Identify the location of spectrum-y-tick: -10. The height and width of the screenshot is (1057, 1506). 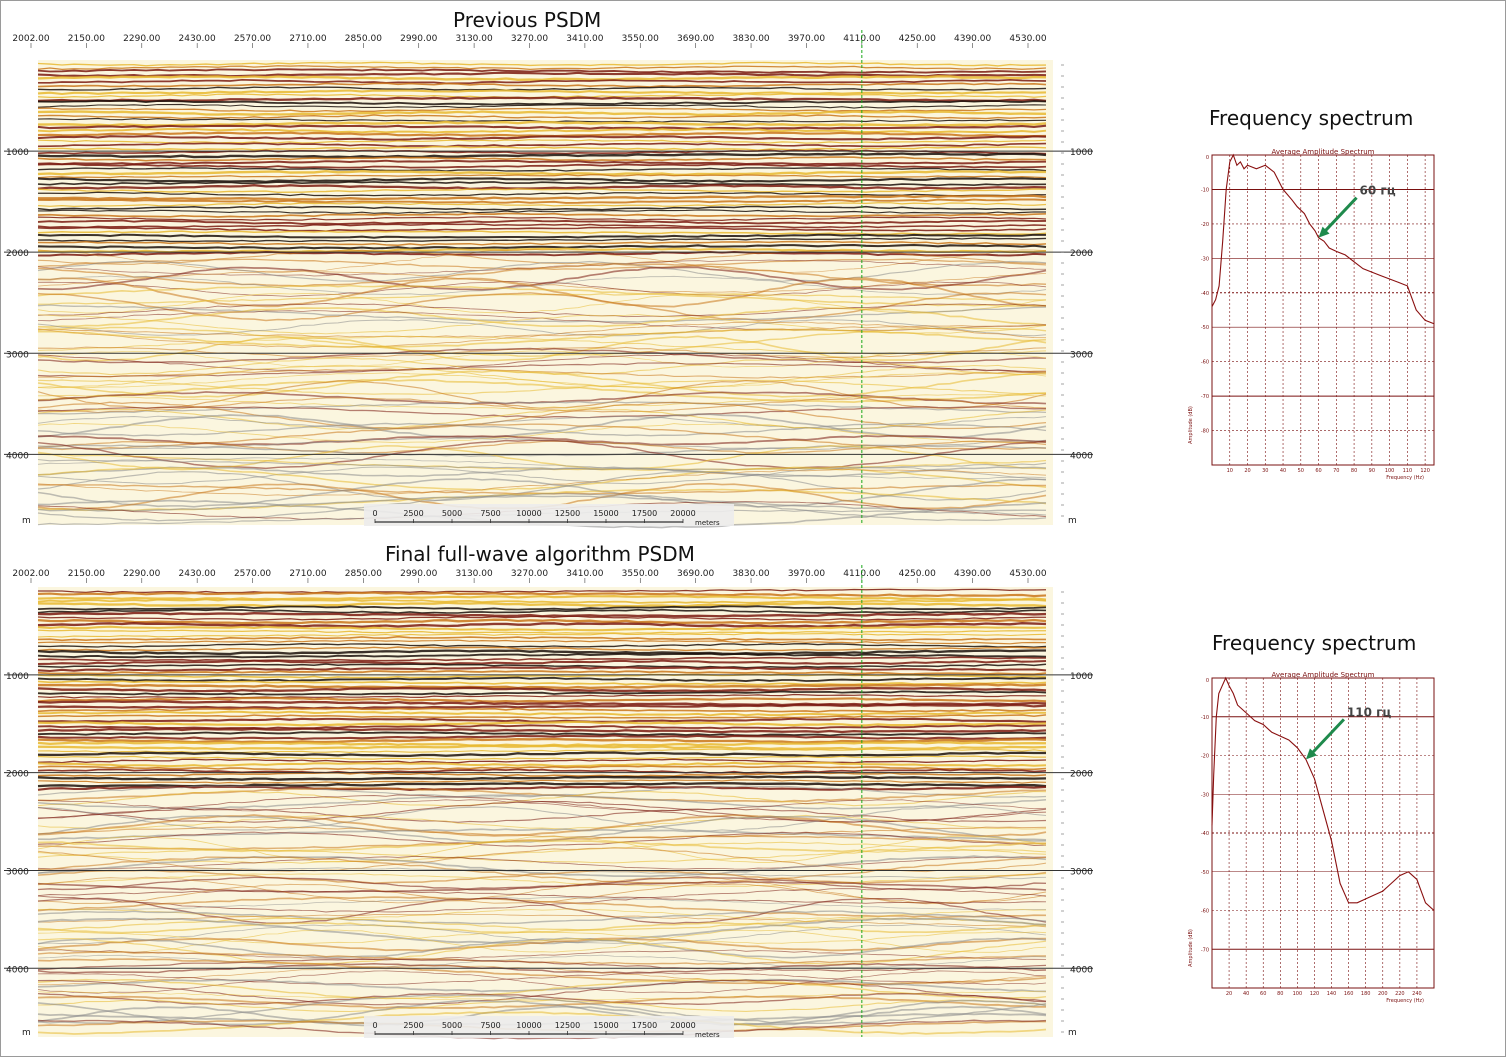
(1205, 718).